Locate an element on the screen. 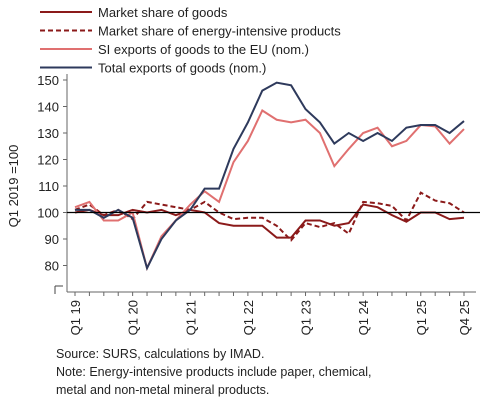  y-tick-label: 150 is located at coordinates (48, 80).